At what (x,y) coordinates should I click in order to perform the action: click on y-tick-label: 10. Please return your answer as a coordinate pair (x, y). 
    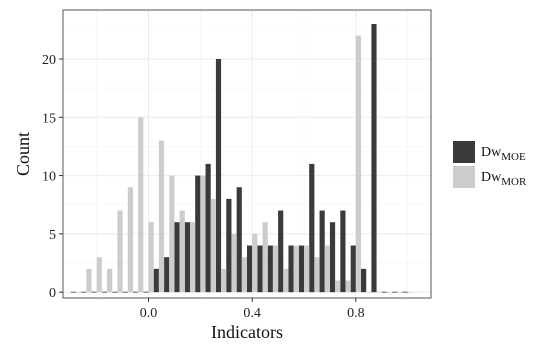
    Looking at the image, I should click on (49, 177).